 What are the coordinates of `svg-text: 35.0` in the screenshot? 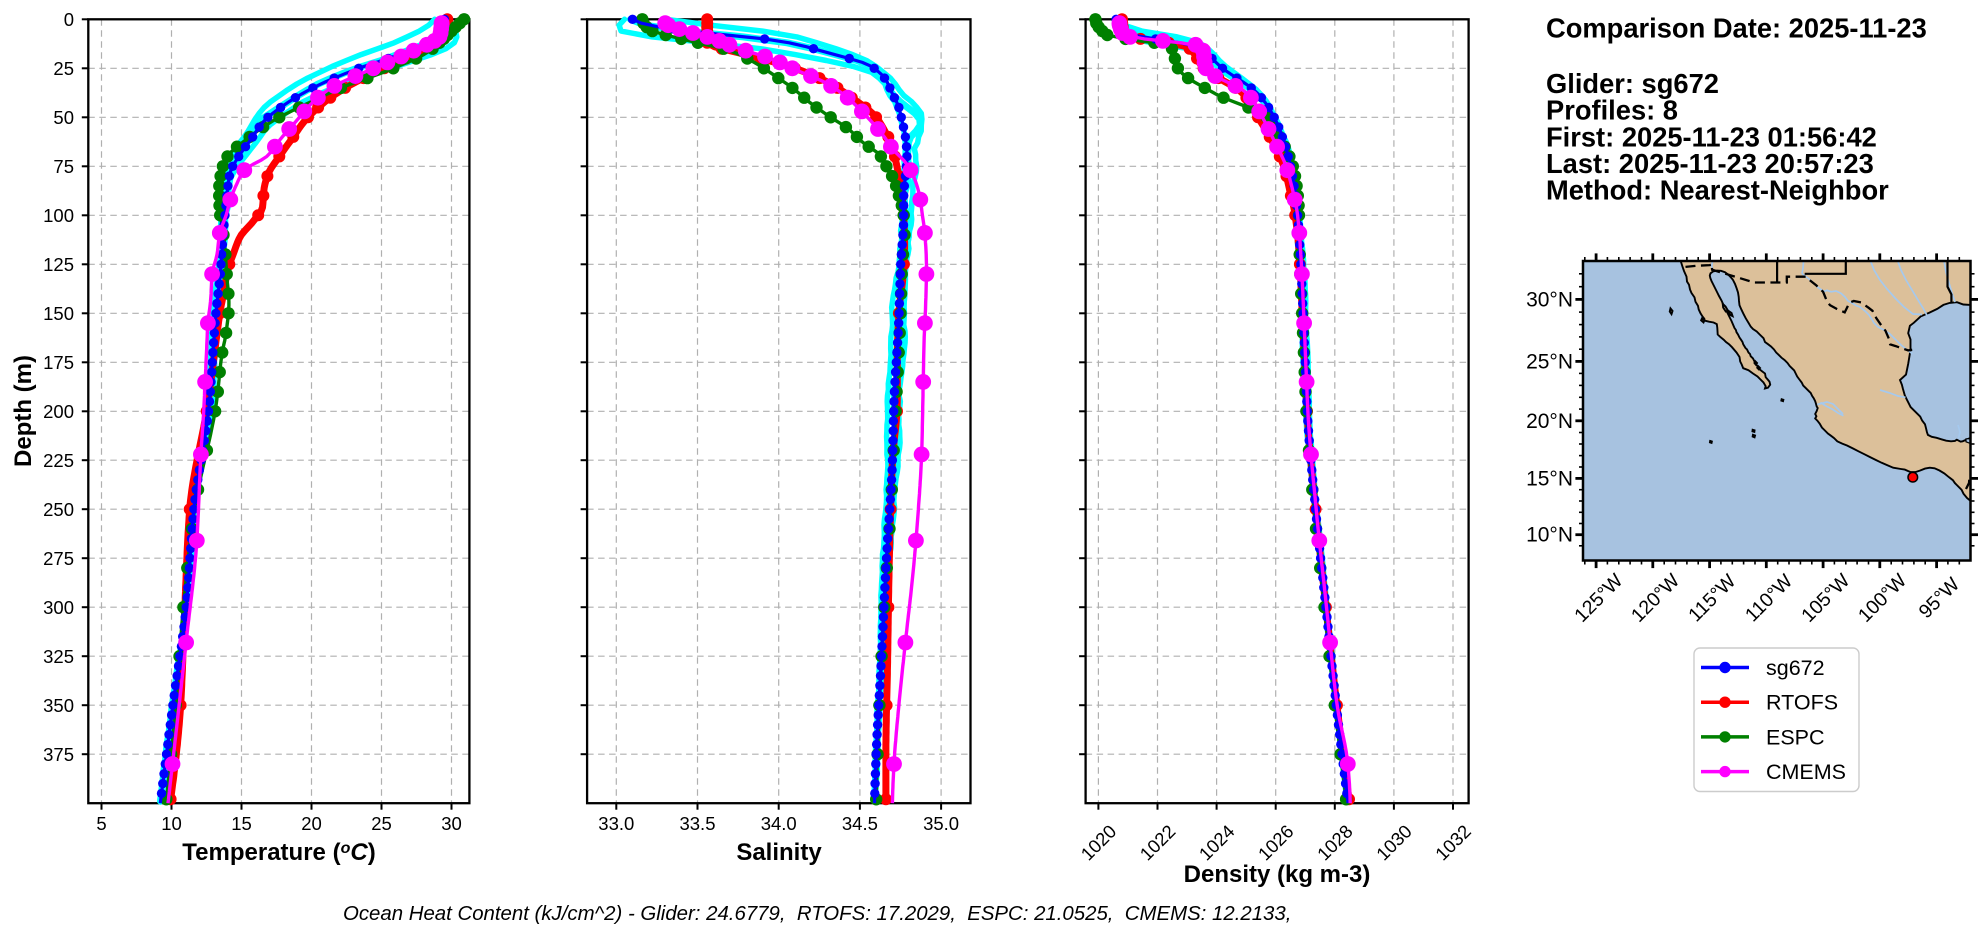 It's located at (941, 823).